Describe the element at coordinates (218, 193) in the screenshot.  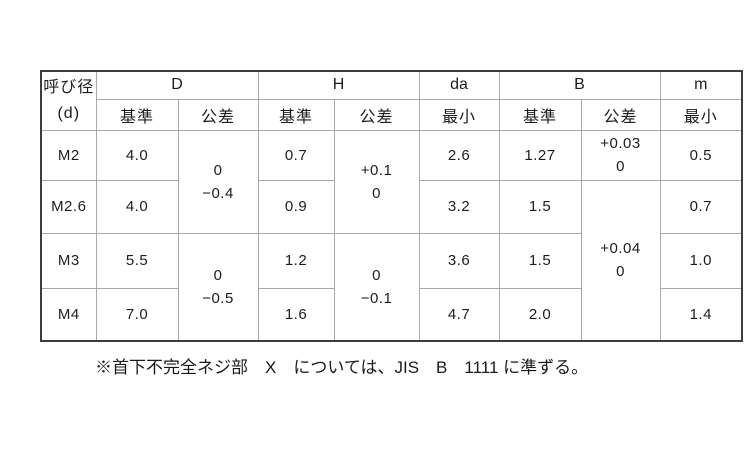
I see `tolerance-lower: −0.4` at that location.